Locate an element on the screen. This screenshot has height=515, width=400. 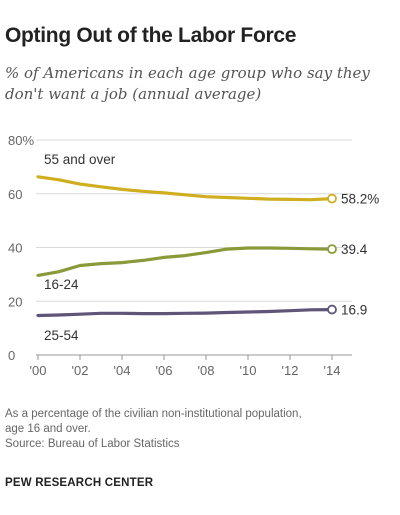
series-name-label: 55 and over is located at coordinates (80, 159).